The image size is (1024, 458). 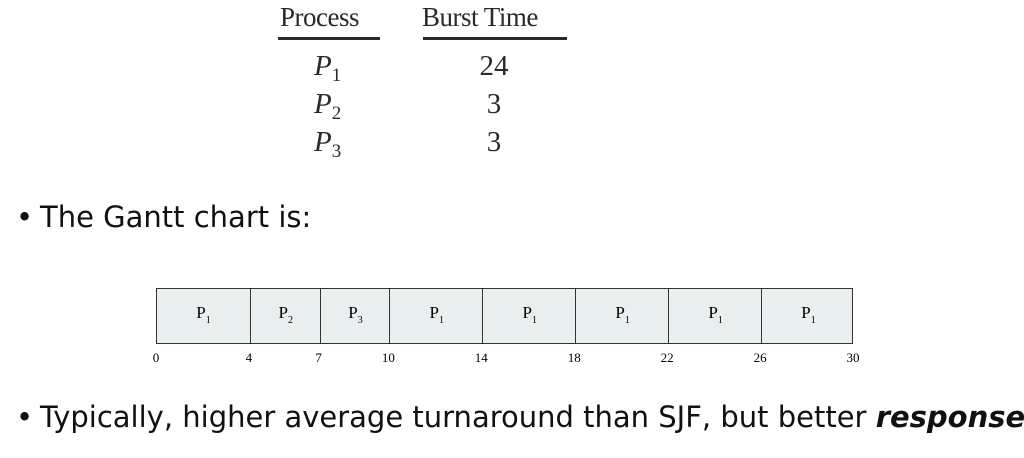 What do you see at coordinates (176, 217) in the screenshot?
I see `bullet-text: The Gantt chart is:` at bounding box center [176, 217].